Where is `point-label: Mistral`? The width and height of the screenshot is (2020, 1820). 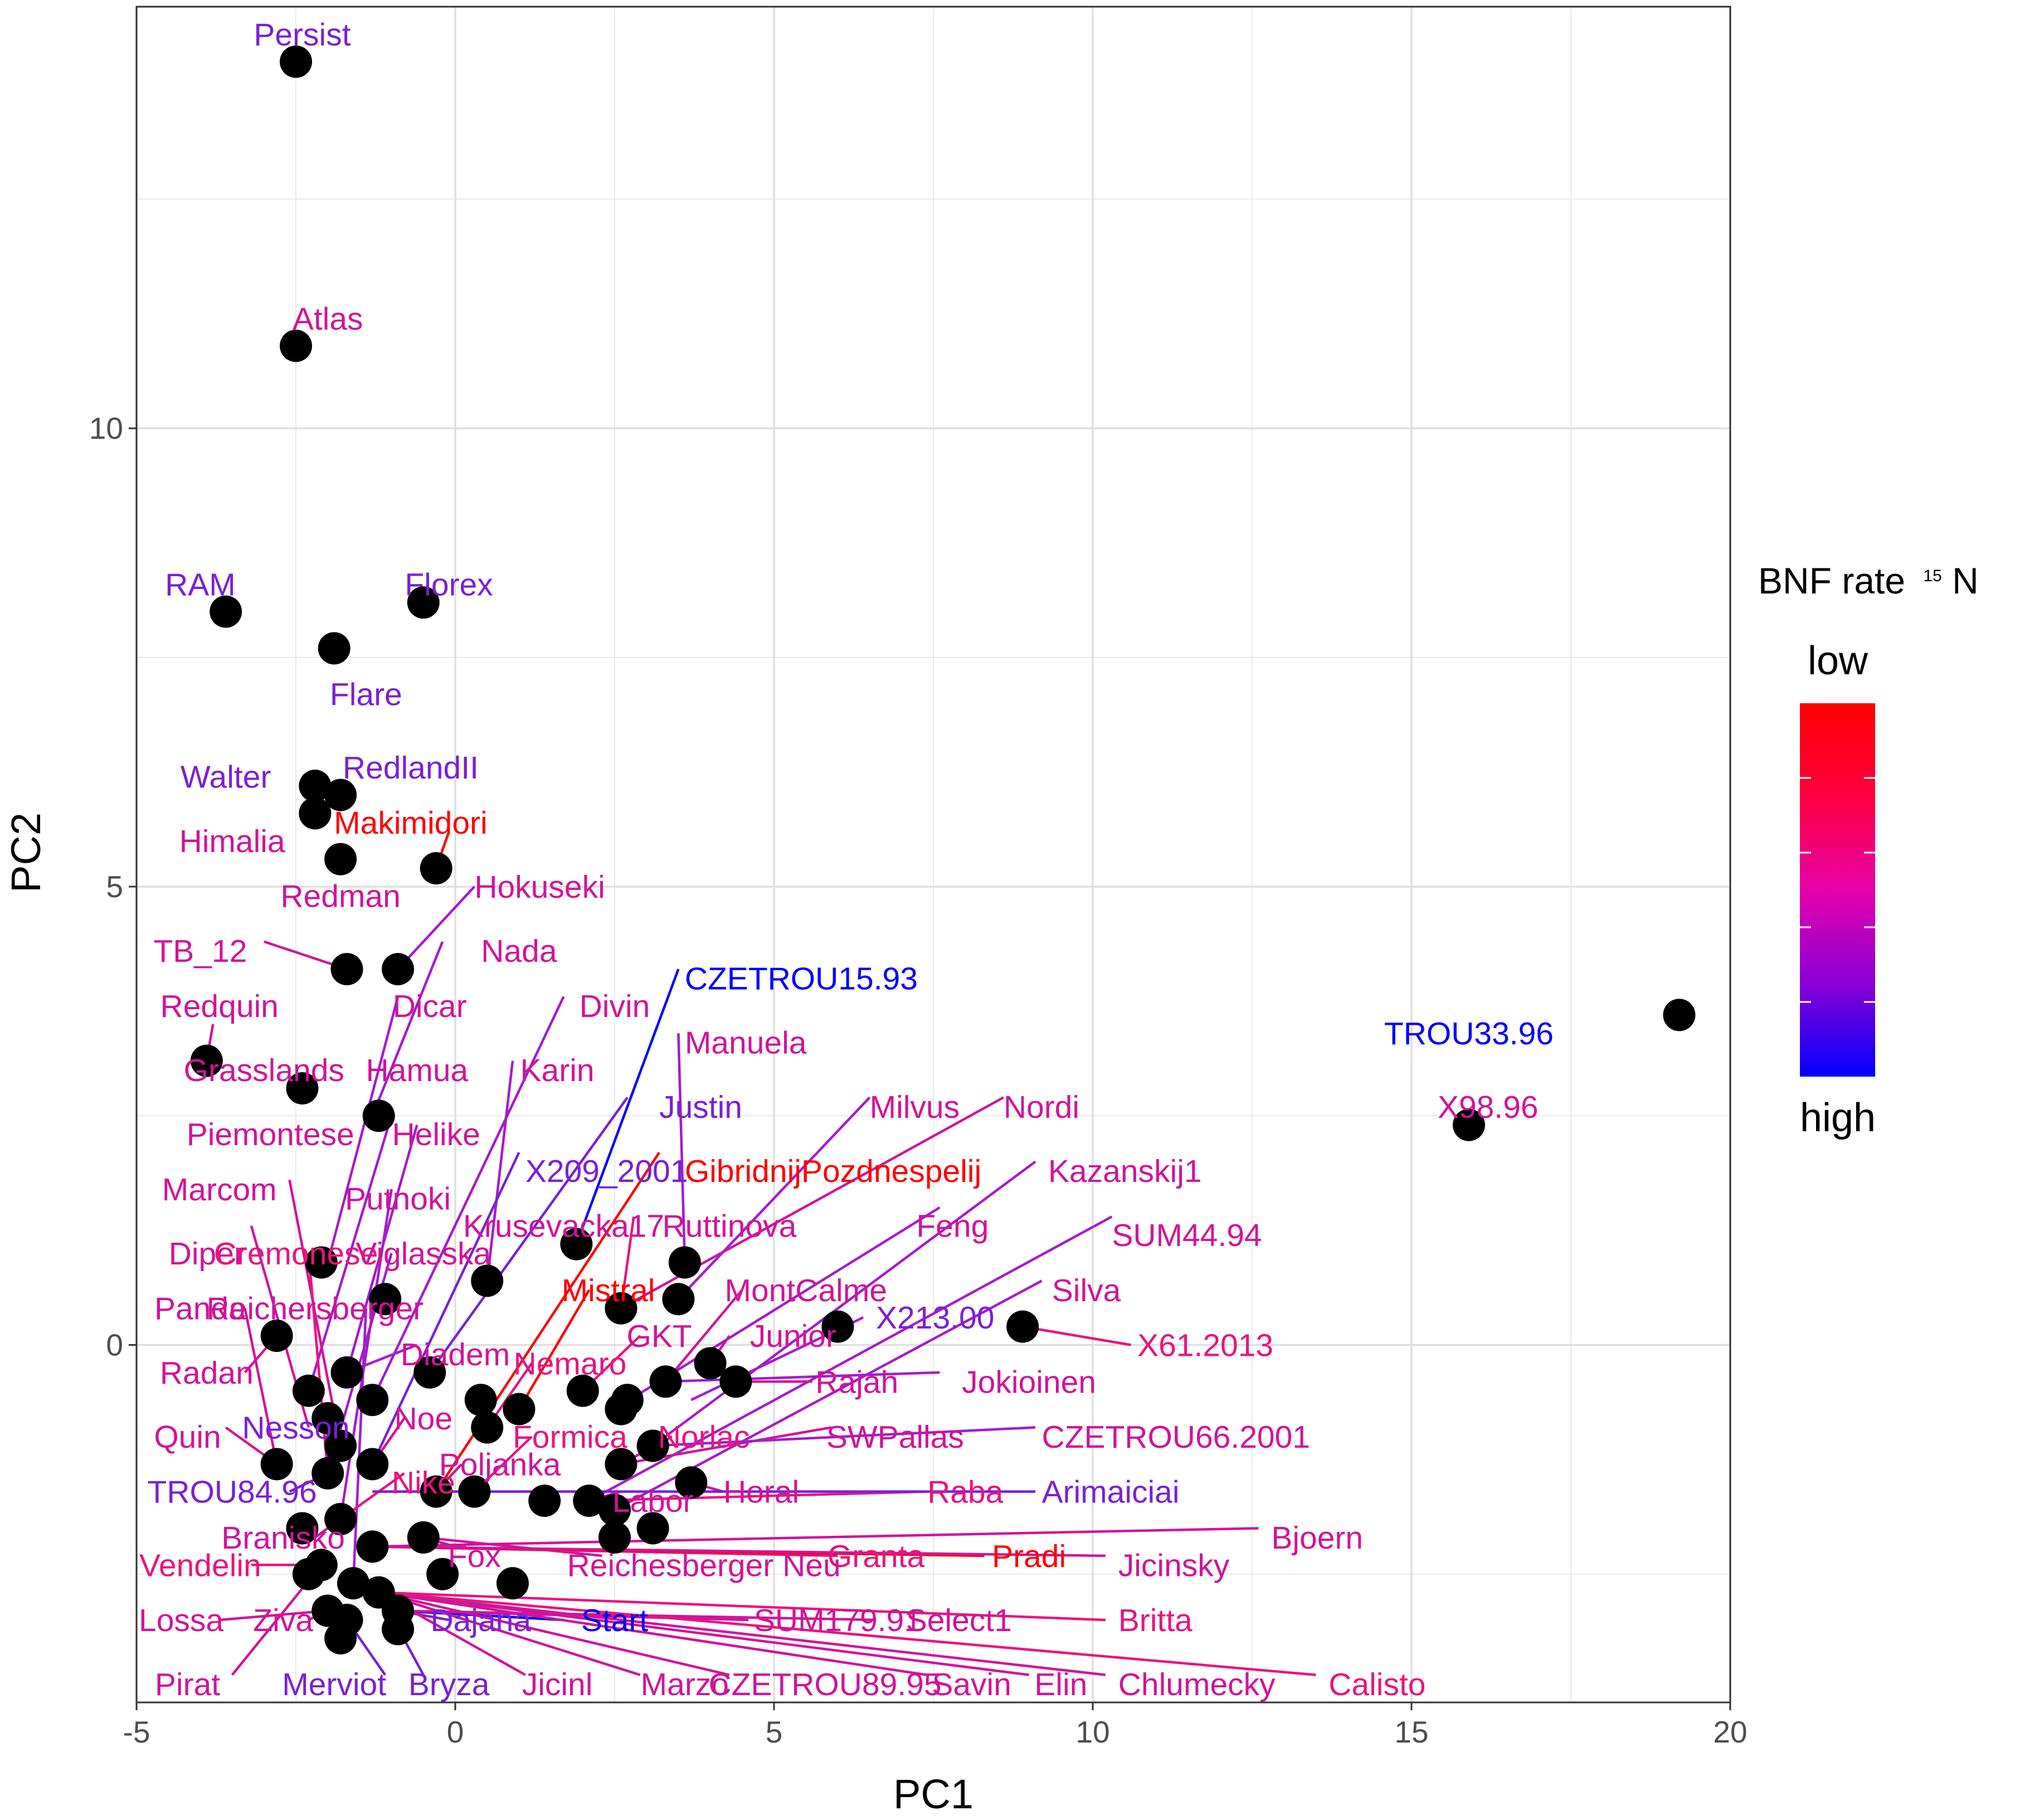
point-label: Mistral is located at coordinates (608, 1290).